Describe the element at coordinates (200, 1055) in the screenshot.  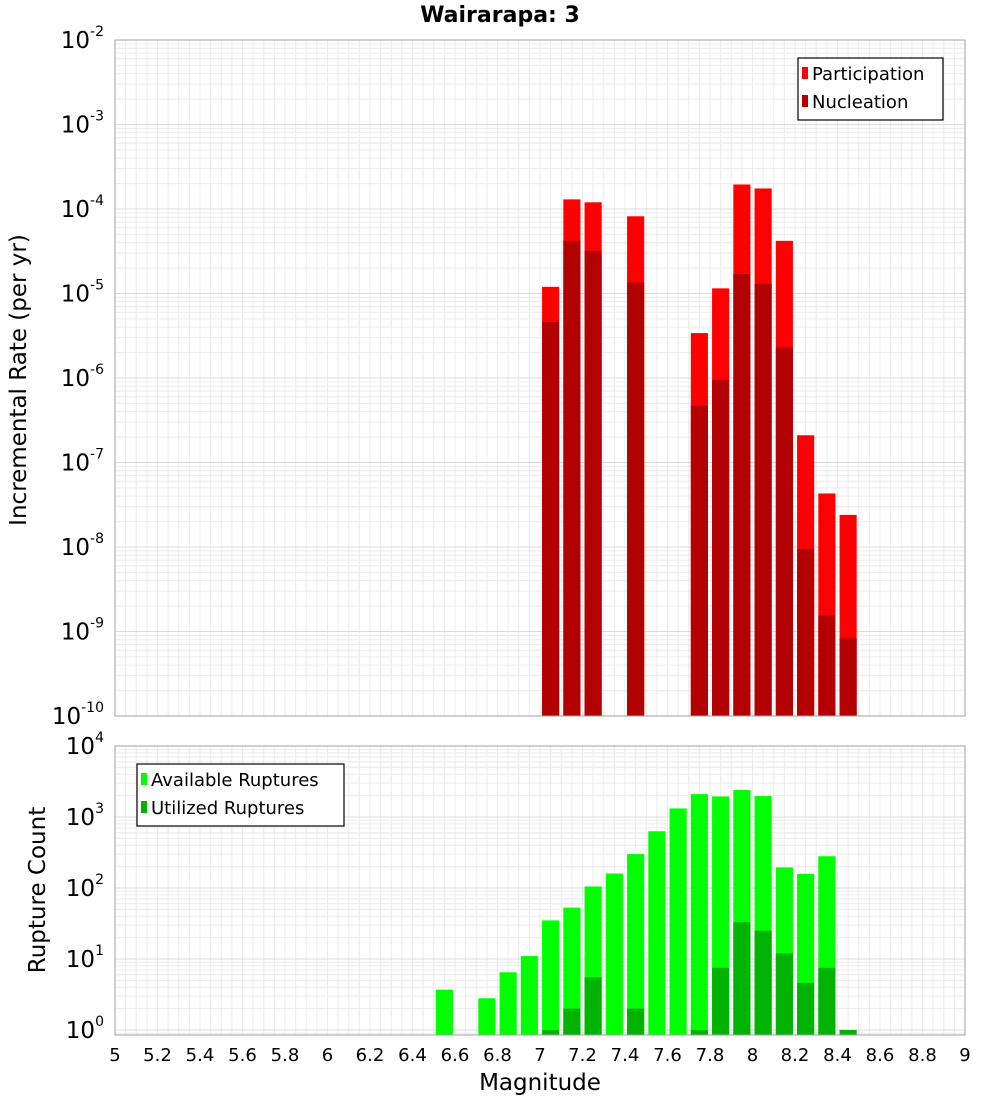
I see `x-tick-label: 5.4` at that location.